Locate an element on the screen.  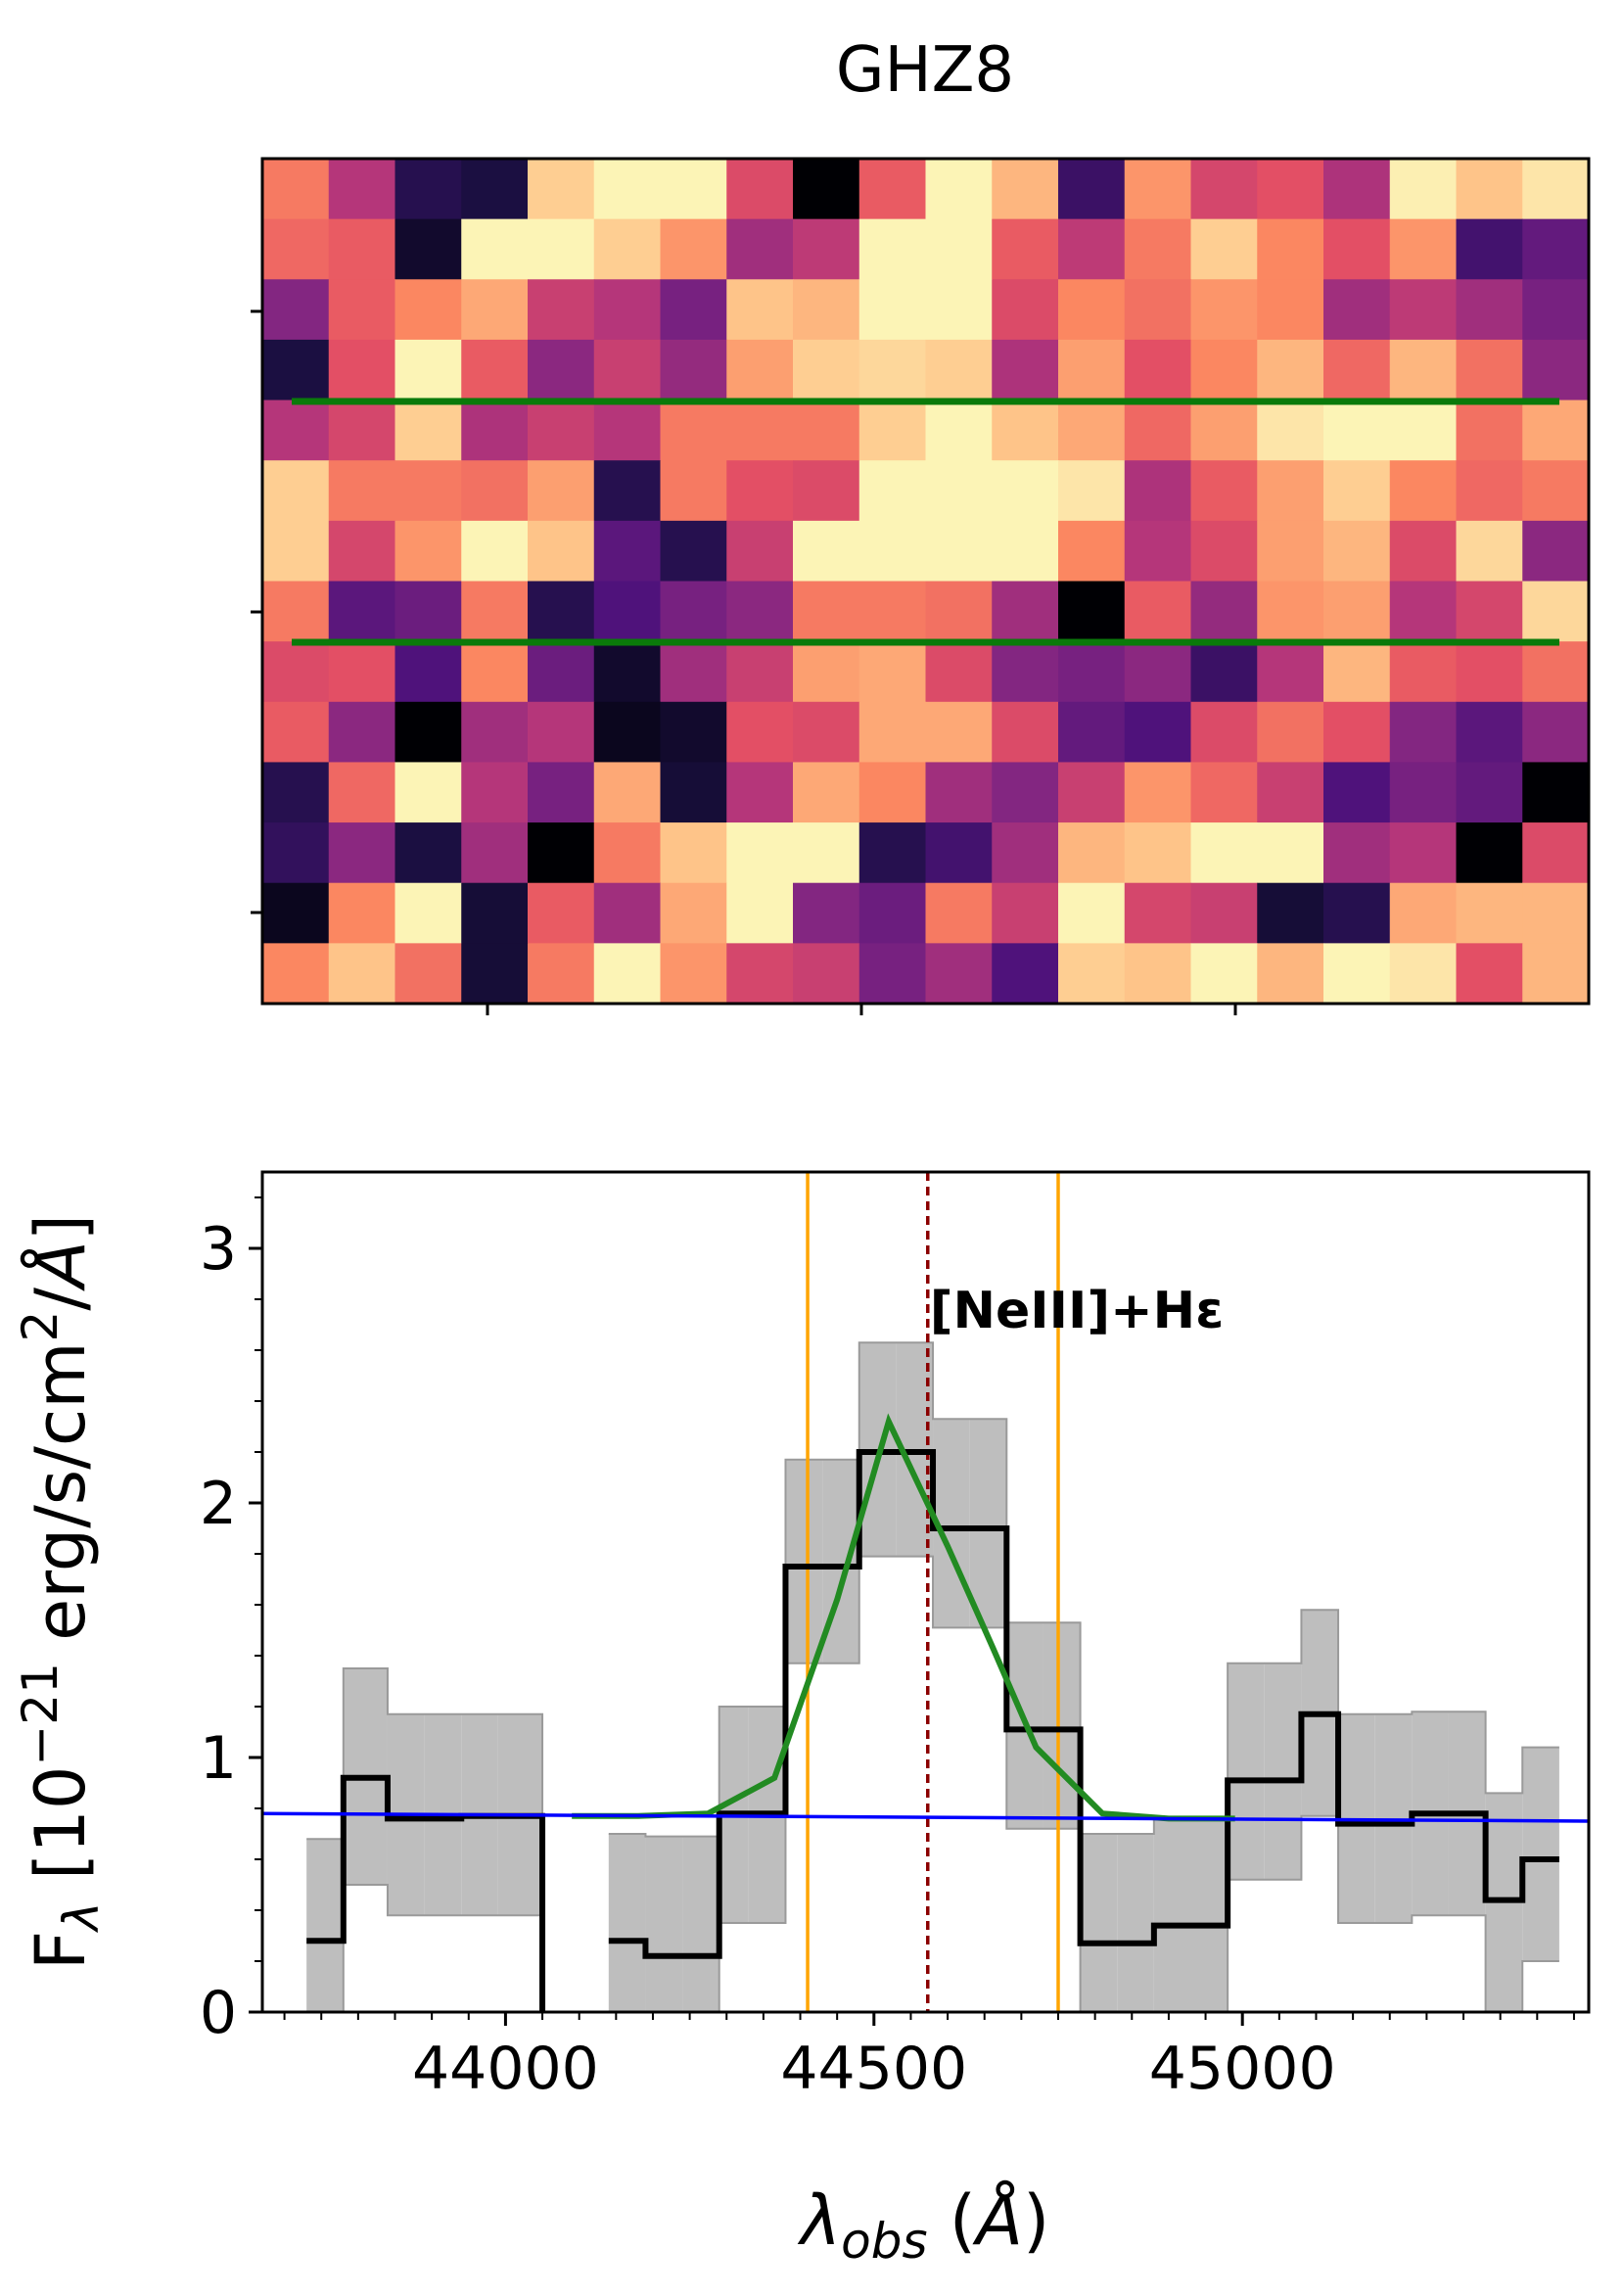
x-axis-label: λobs (Å) is located at coordinates (923, 2225).